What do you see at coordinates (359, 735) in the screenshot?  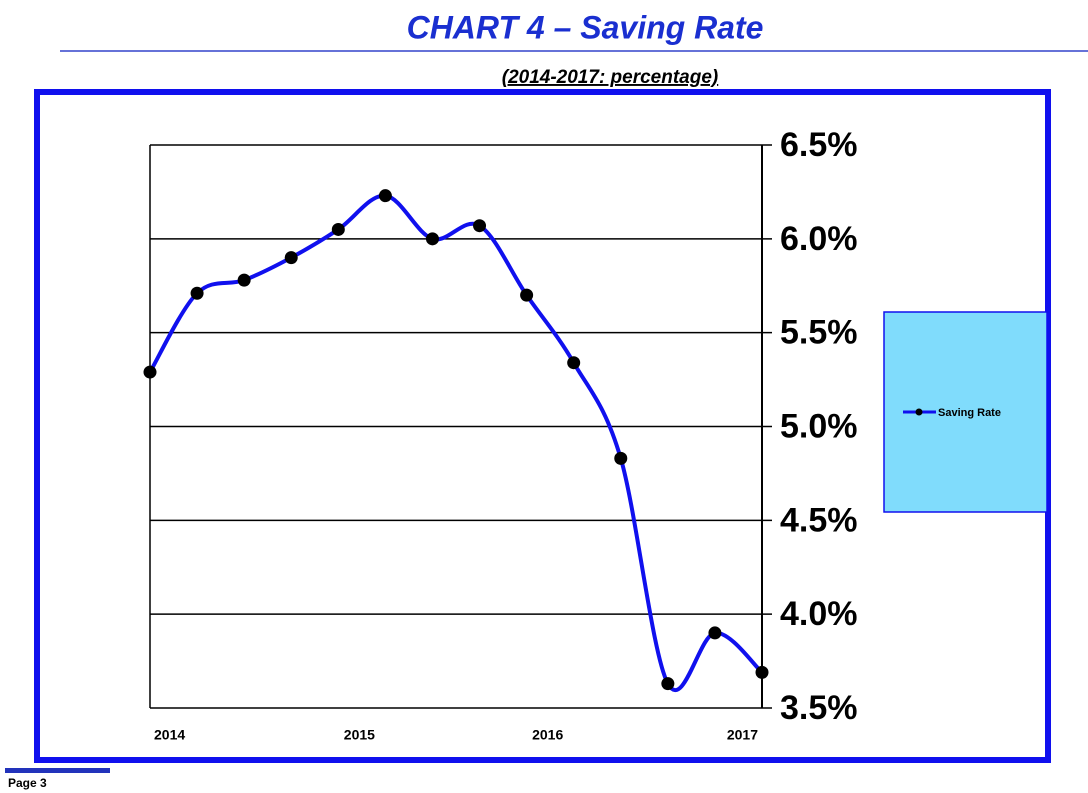 I see `x-tick-label: 2015` at bounding box center [359, 735].